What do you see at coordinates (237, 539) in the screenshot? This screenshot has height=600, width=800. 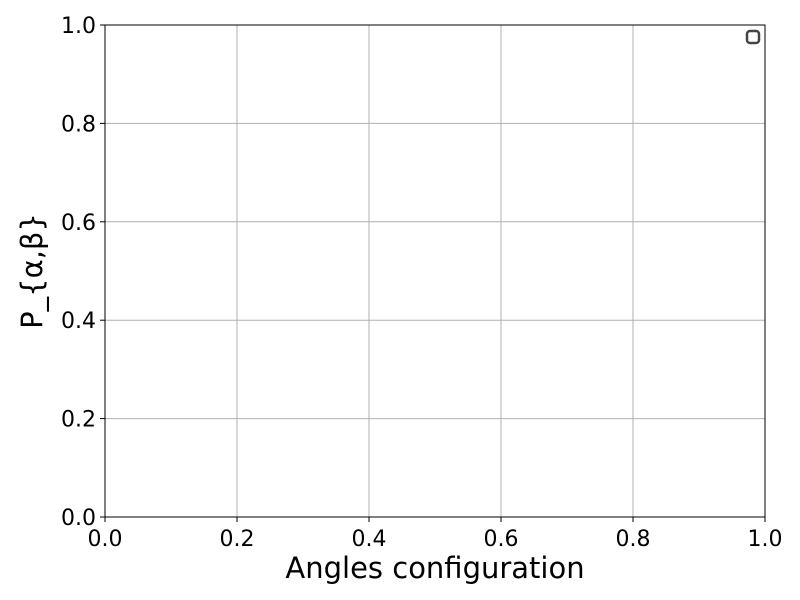 I see `x-tick-label: 0.2` at bounding box center [237, 539].